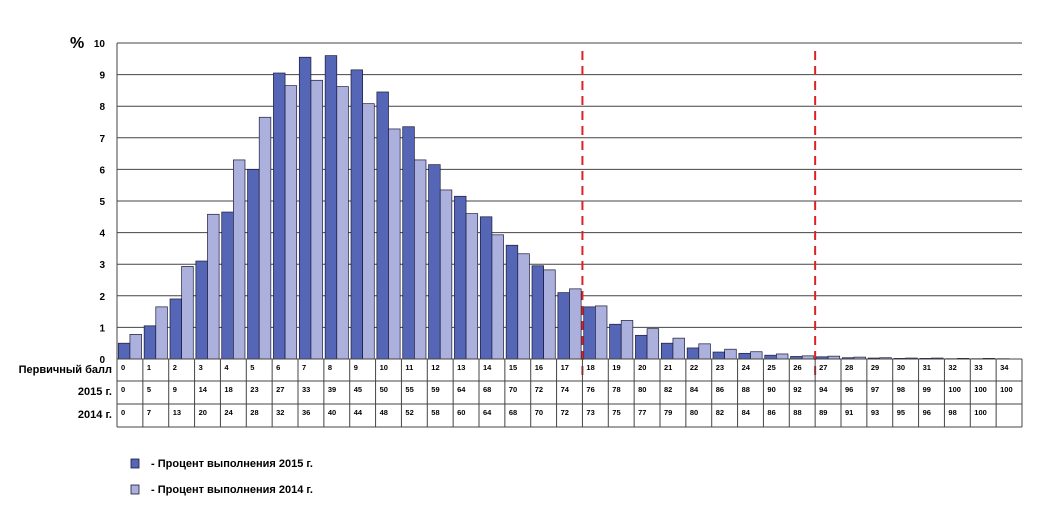  Describe the element at coordinates (513, 412) in the screenshot. I see `table-cell: 68` at that location.